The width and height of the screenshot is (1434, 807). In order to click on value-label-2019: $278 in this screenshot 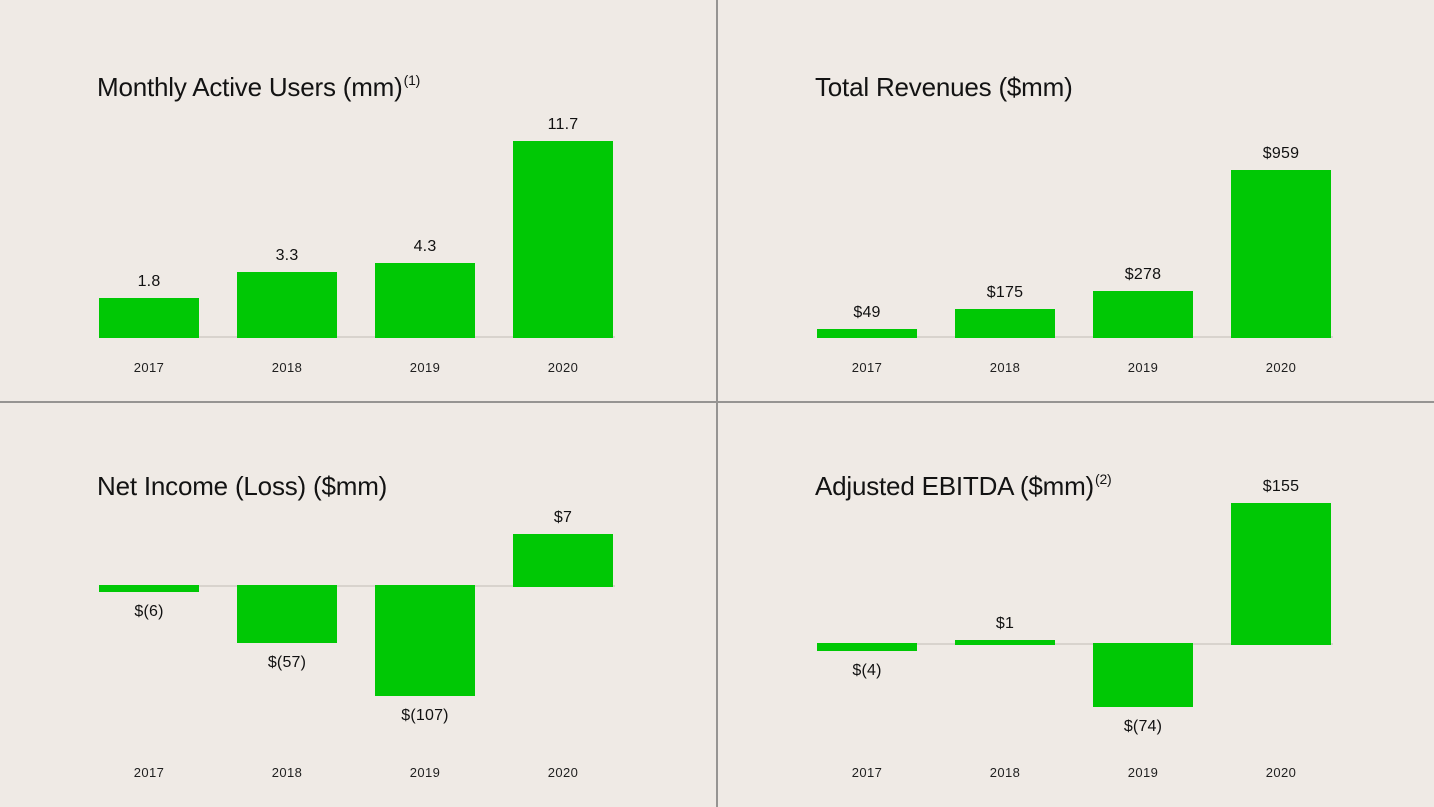, I will do `click(1143, 274)`.